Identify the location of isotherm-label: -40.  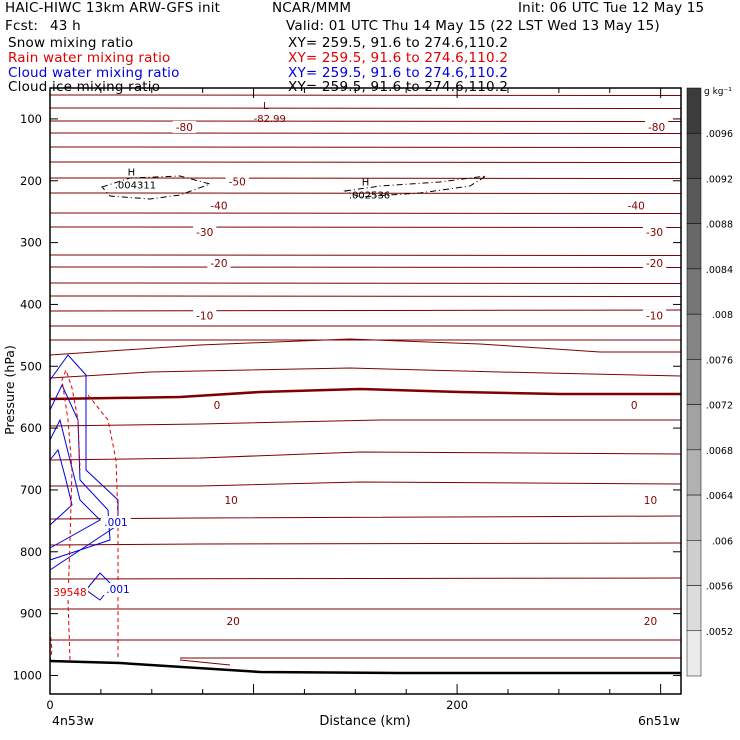
(218, 206).